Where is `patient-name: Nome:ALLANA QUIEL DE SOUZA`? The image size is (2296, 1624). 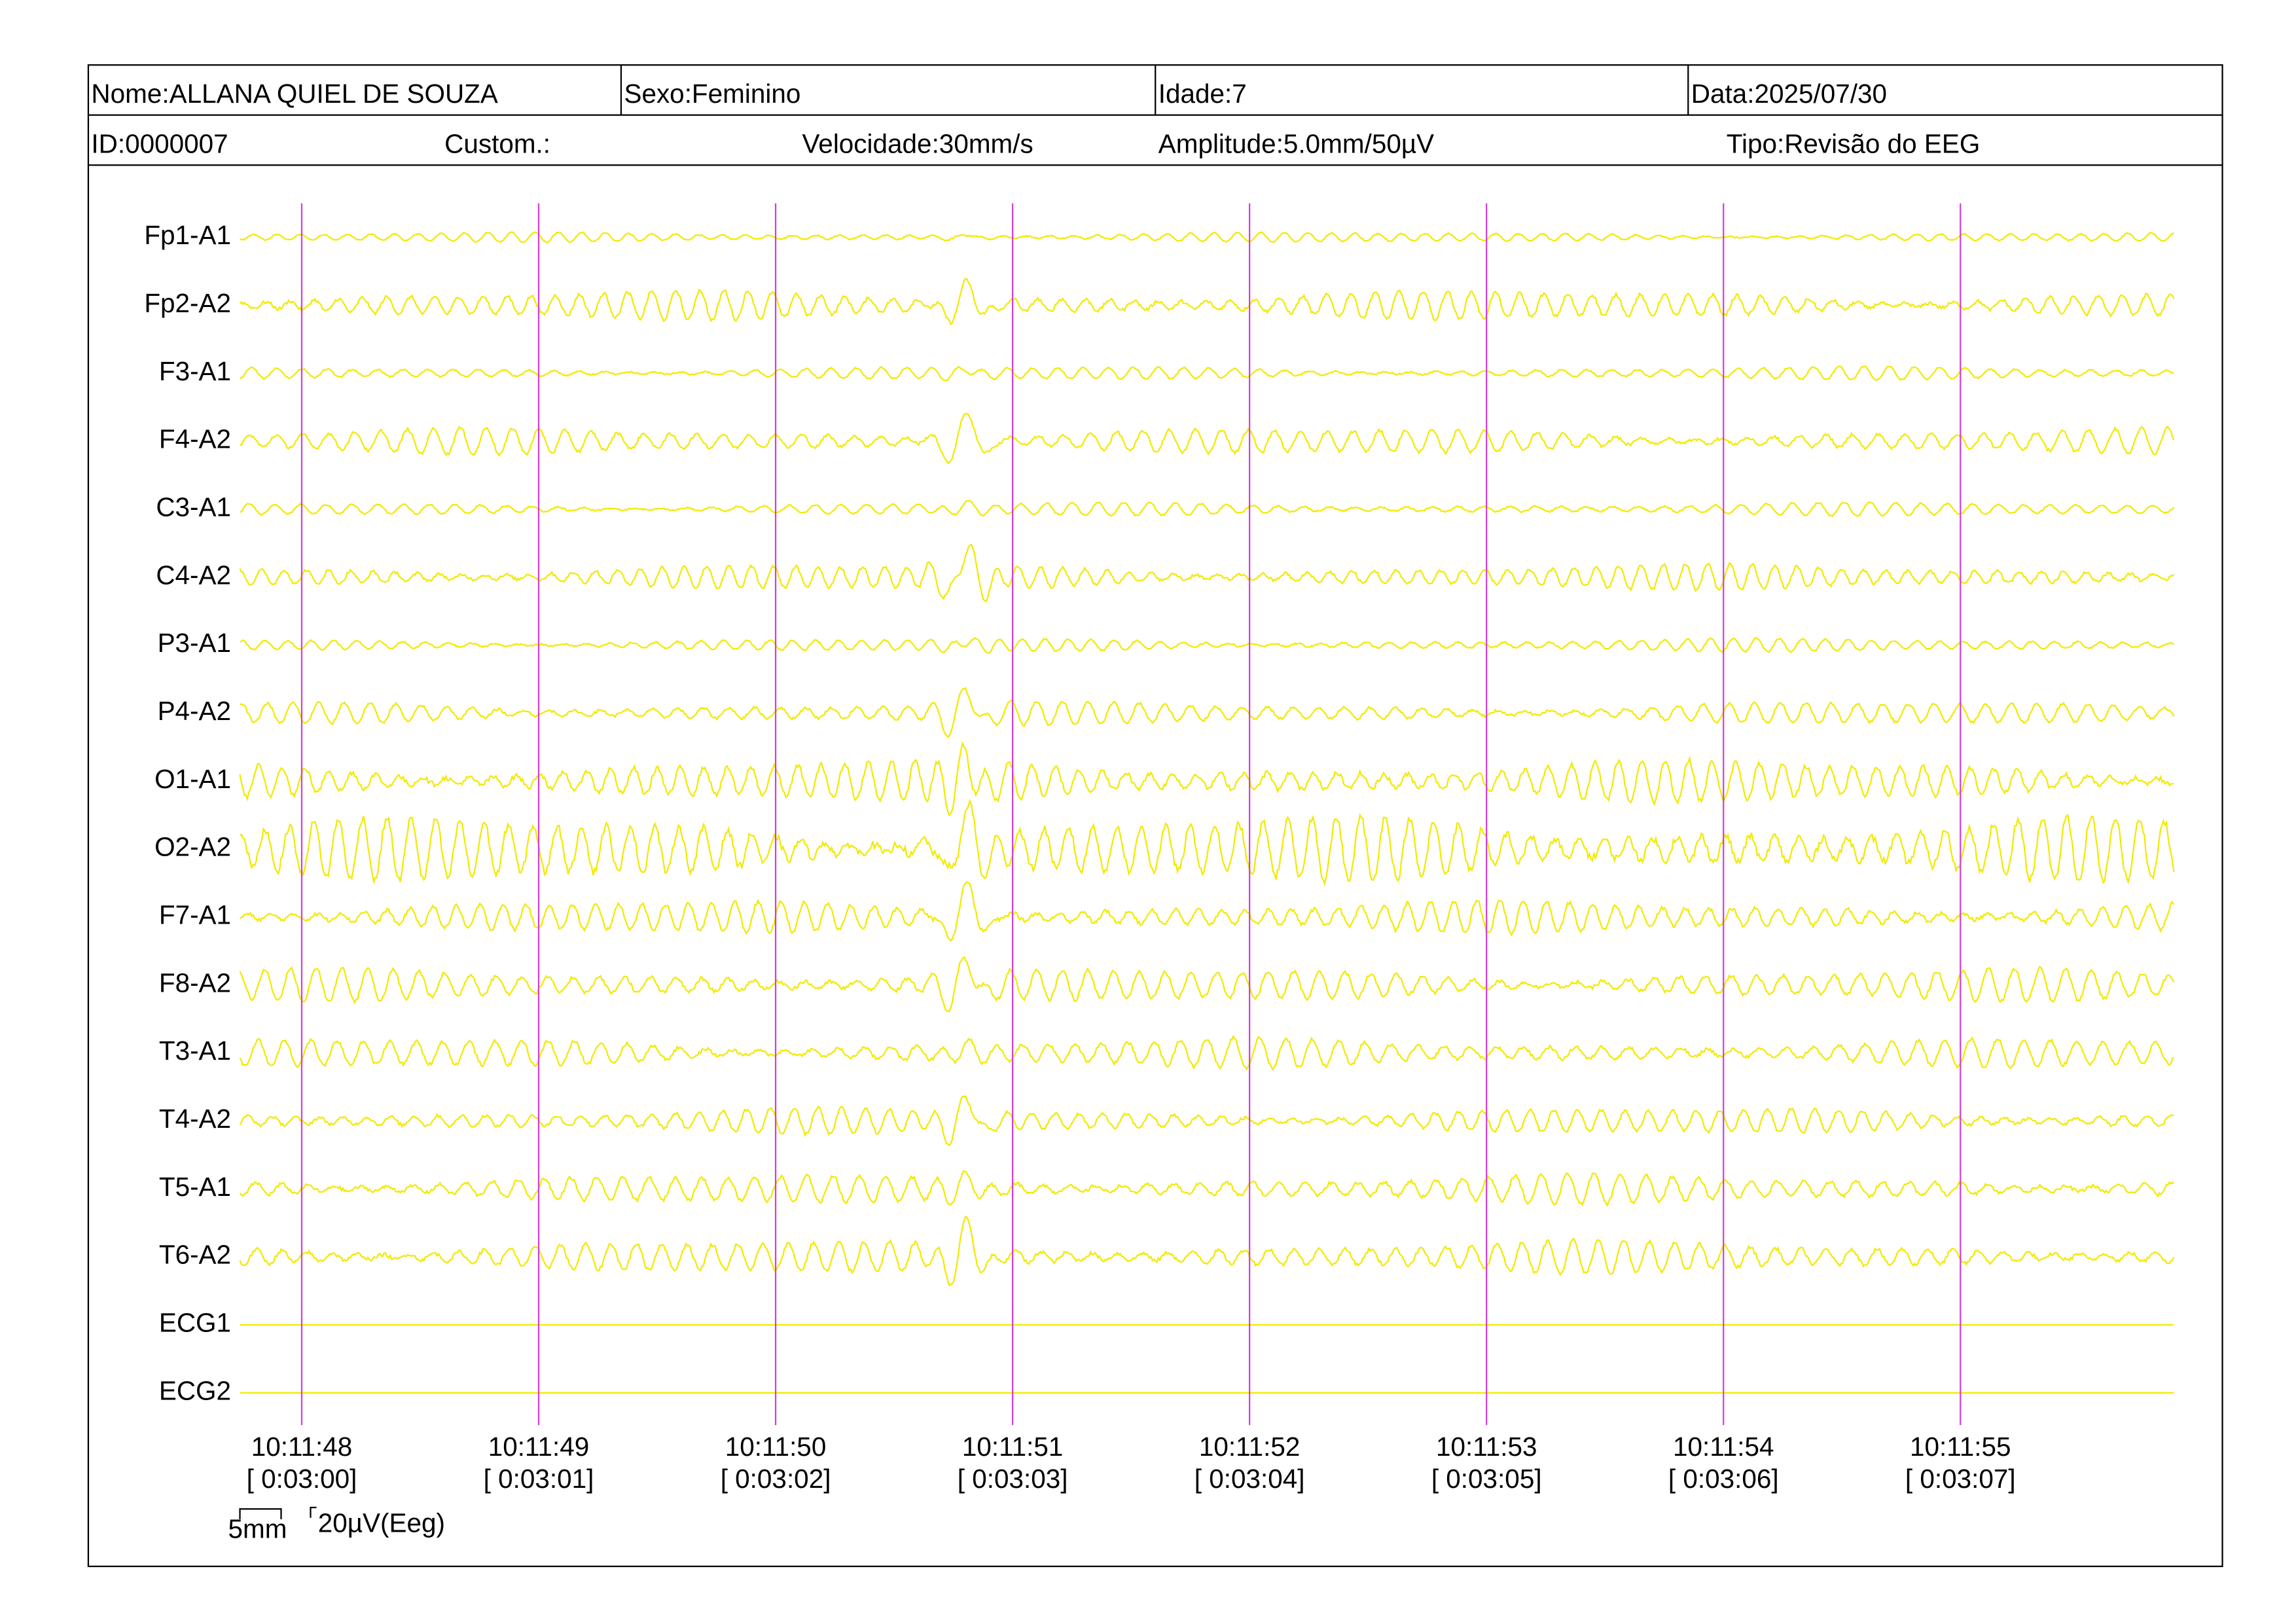 patient-name: Nome:ALLANA QUIEL DE SOUZA is located at coordinates (294, 94).